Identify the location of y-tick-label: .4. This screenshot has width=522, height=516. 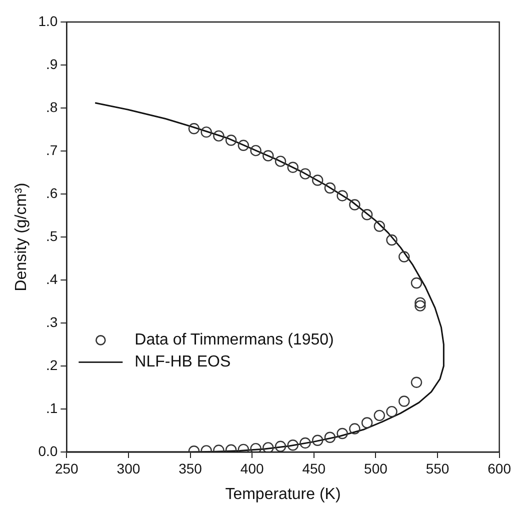
(52, 278).